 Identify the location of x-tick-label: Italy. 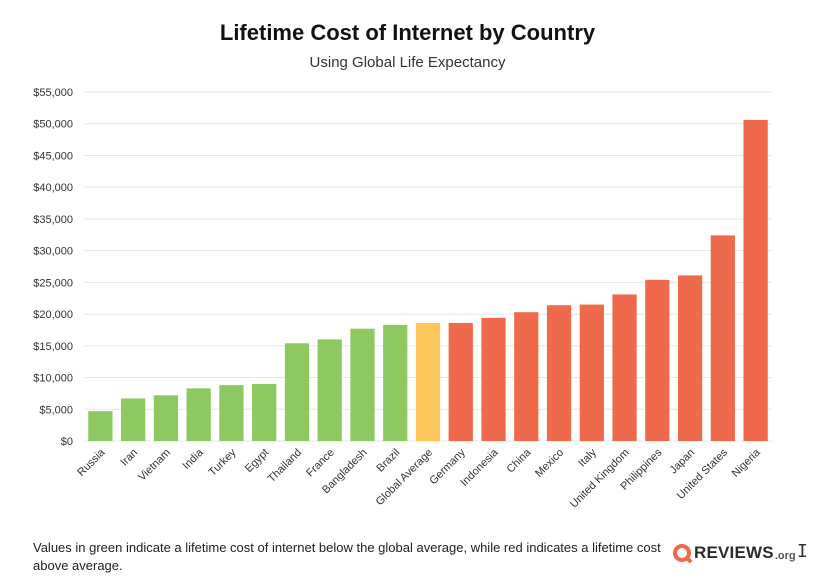
(587, 457).